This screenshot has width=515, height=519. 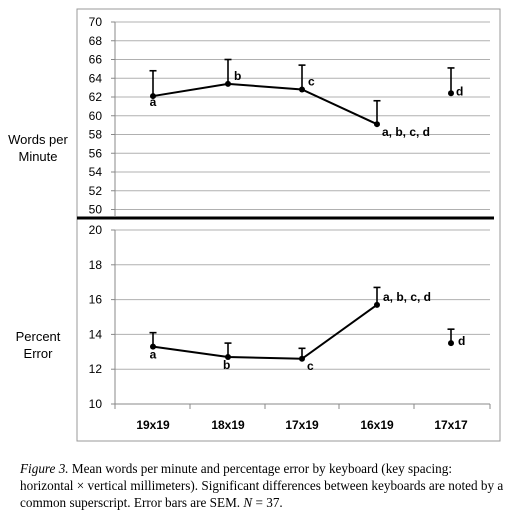 What do you see at coordinates (96, 230) in the screenshot?
I see `y-tick-label: 20` at bounding box center [96, 230].